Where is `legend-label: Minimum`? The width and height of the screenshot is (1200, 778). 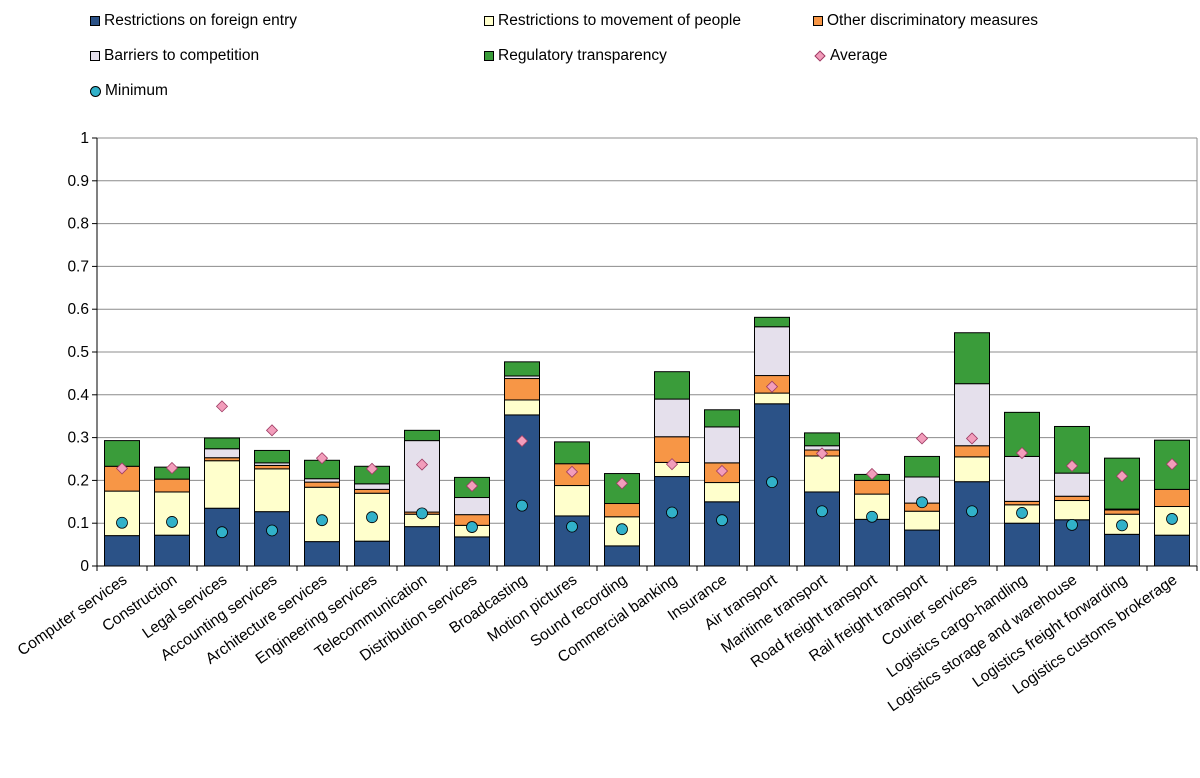
legend-label: Minimum is located at coordinates (136, 90).